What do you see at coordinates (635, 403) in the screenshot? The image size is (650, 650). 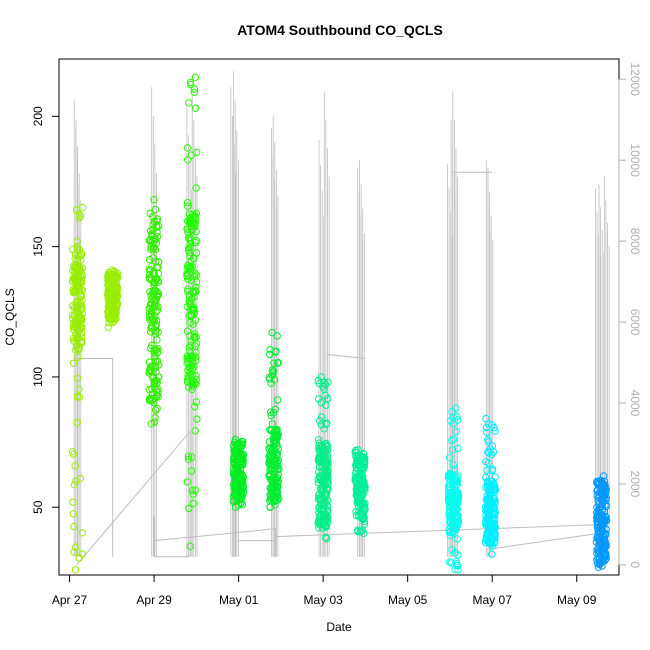 I see `y2-tick-label: 4000` at bounding box center [635, 403].